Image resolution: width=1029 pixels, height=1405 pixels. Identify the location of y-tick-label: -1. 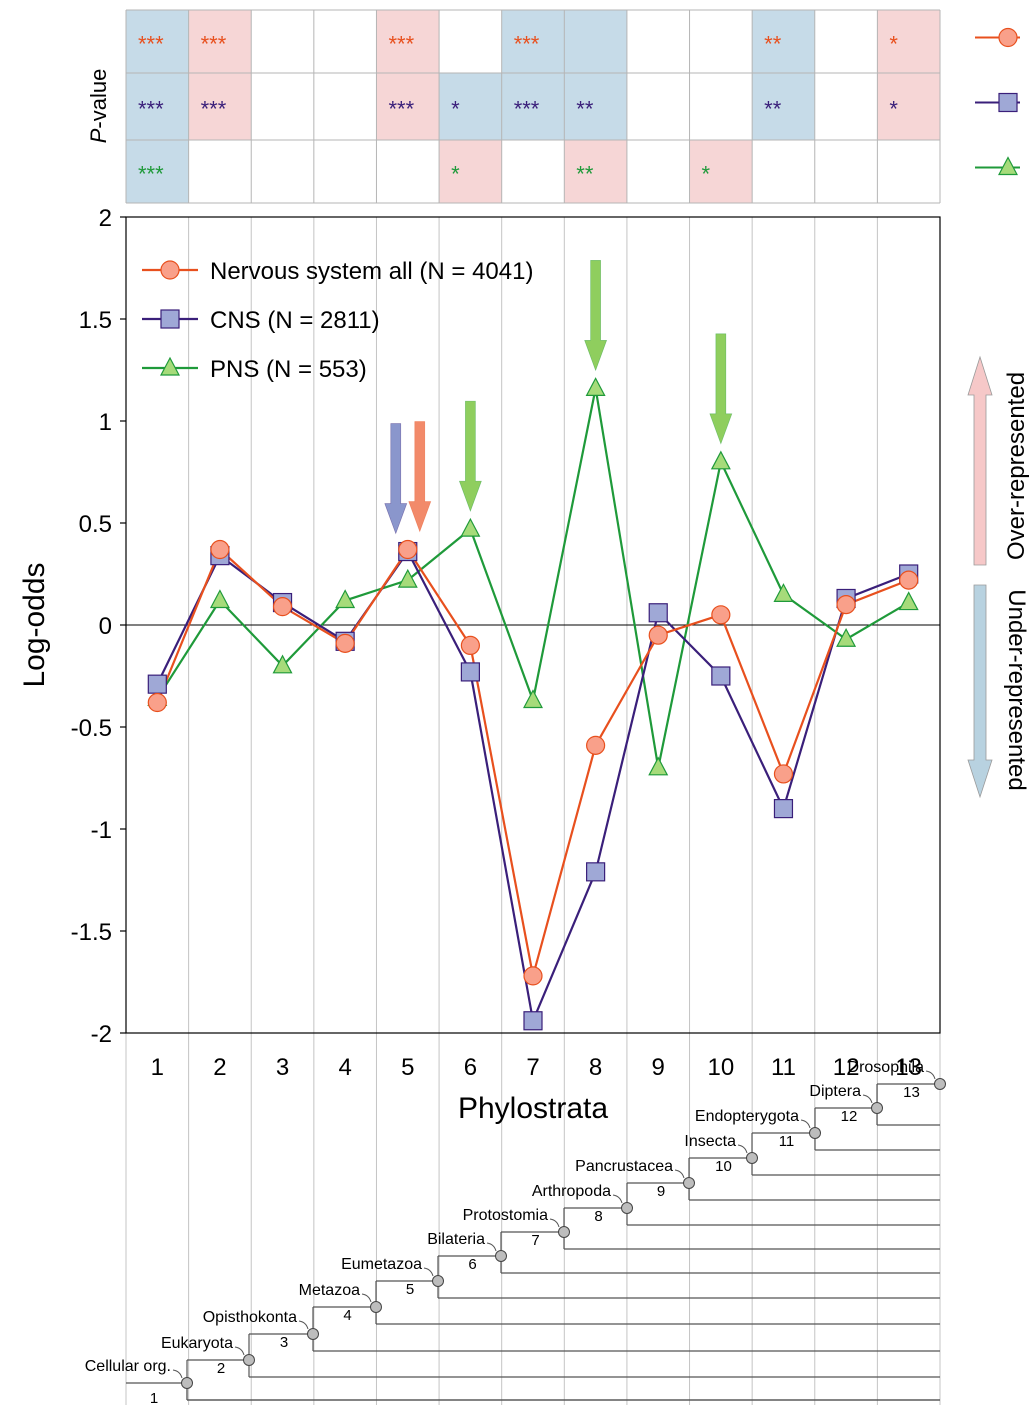
(101, 830).